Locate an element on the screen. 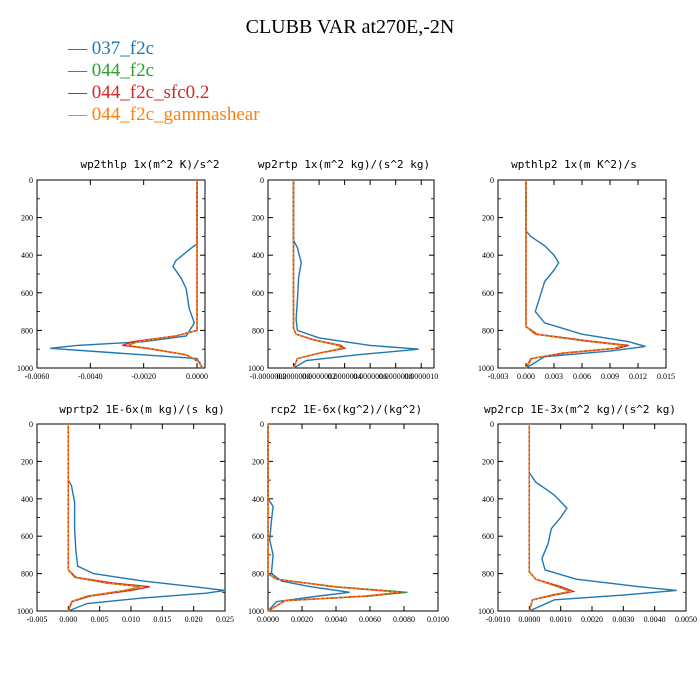  x-tick-label: 0.0000010 is located at coordinates (421, 376).